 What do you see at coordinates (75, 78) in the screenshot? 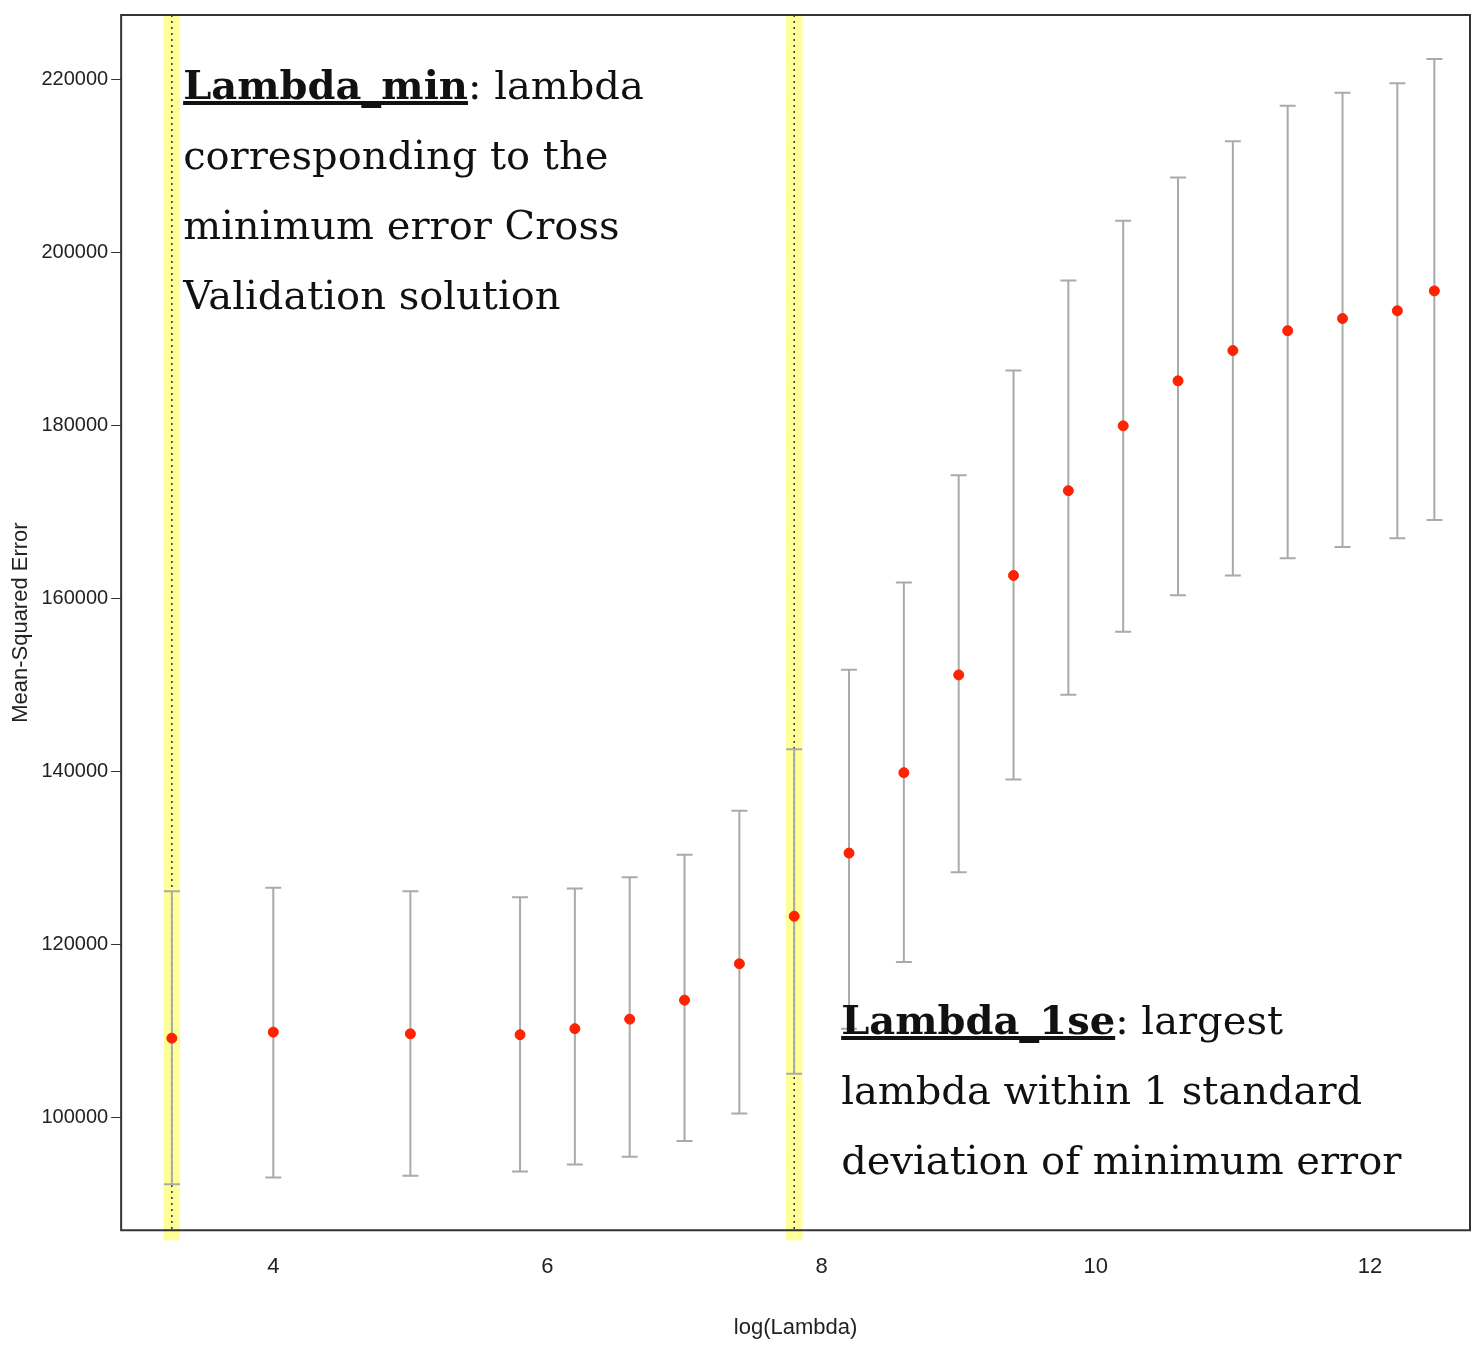
I see `y-tick-label: 220000` at bounding box center [75, 78].